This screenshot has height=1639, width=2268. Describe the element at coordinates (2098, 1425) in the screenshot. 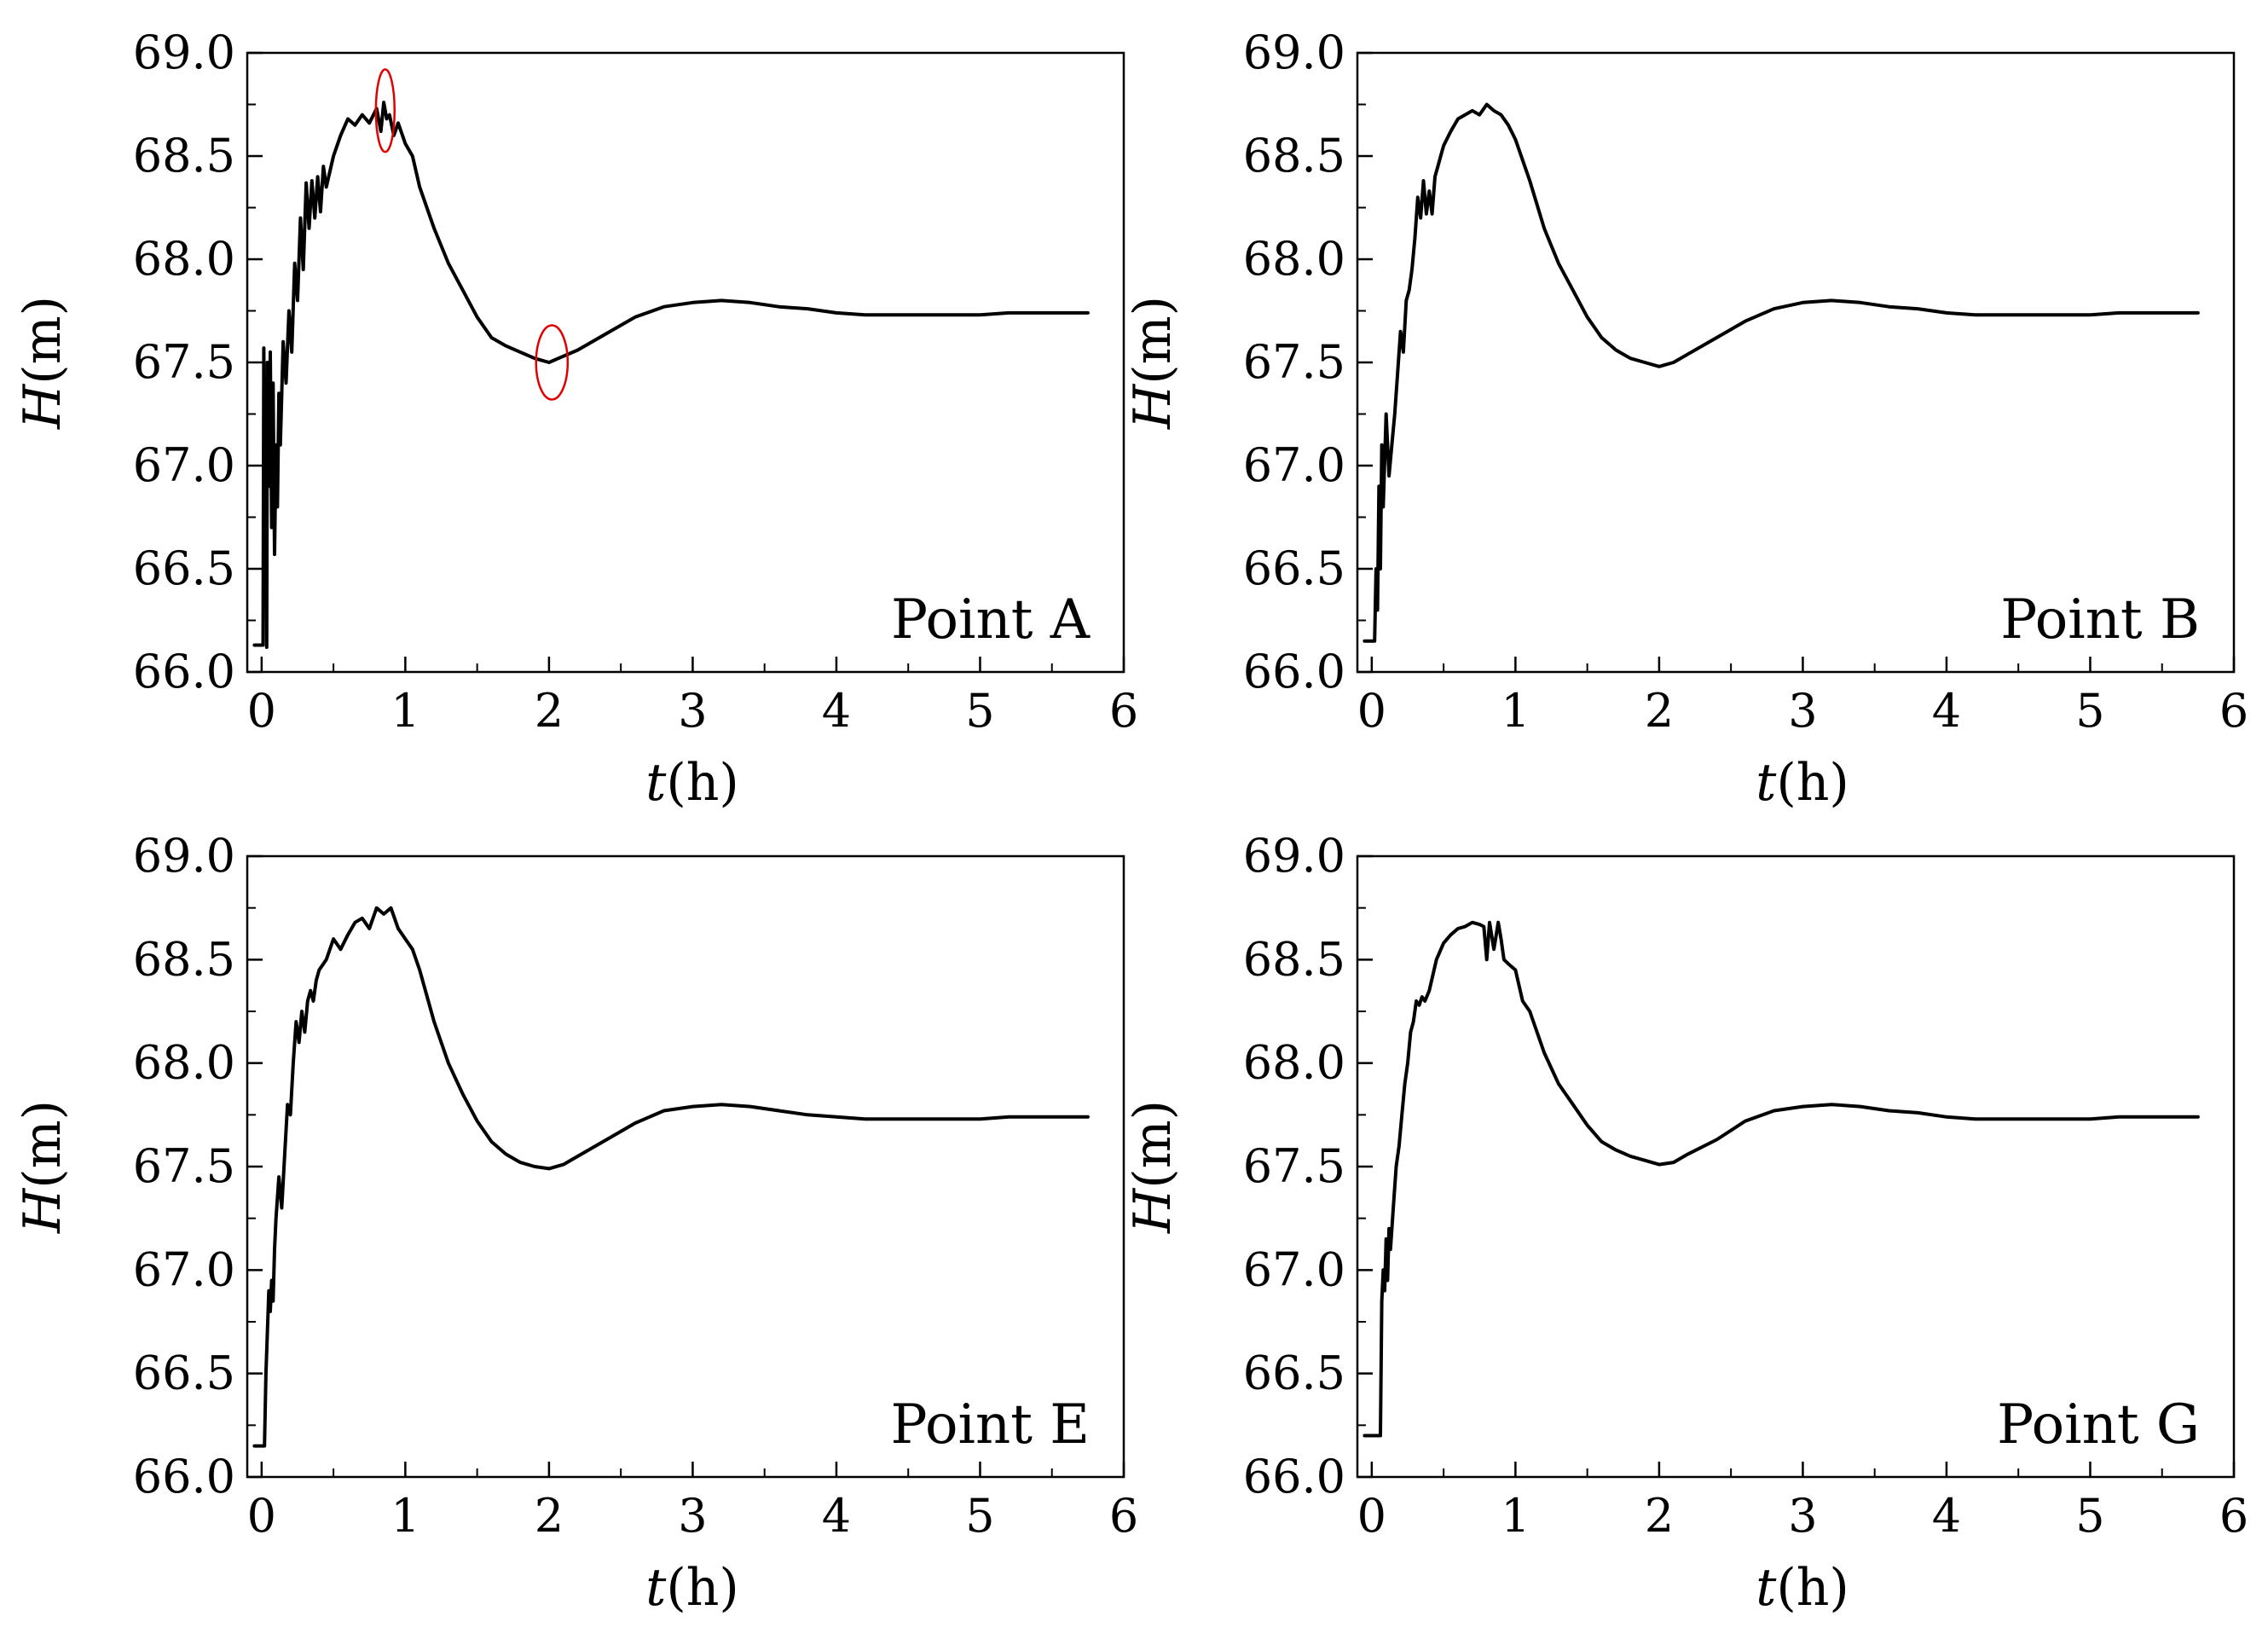

I see `panel-label: Point G` at that location.